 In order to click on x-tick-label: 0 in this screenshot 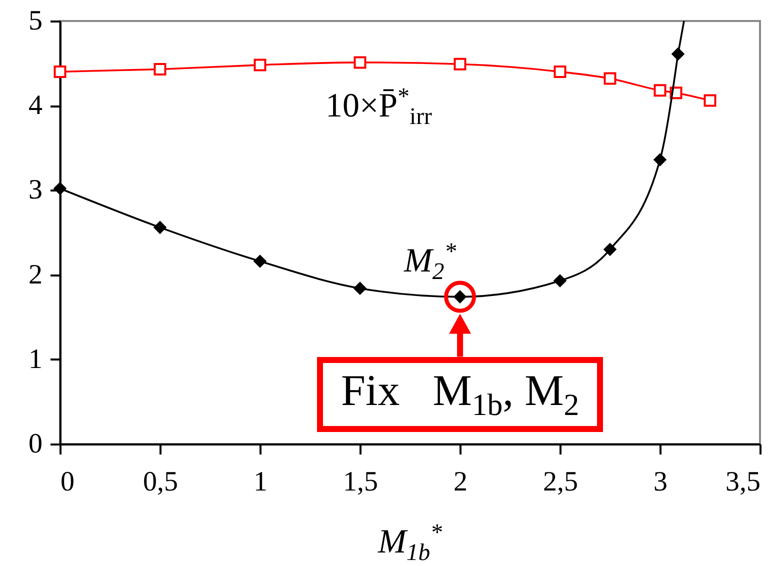, I will do `click(67, 482)`.